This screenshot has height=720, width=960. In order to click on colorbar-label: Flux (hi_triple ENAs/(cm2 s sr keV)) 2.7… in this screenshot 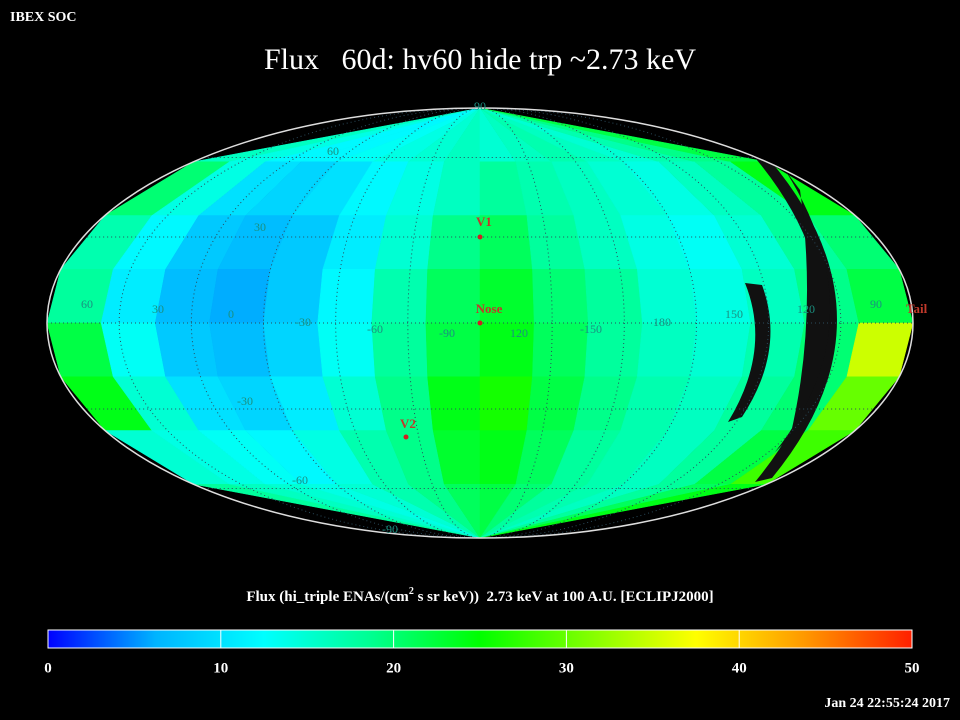, I will do `click(479, 595)`.